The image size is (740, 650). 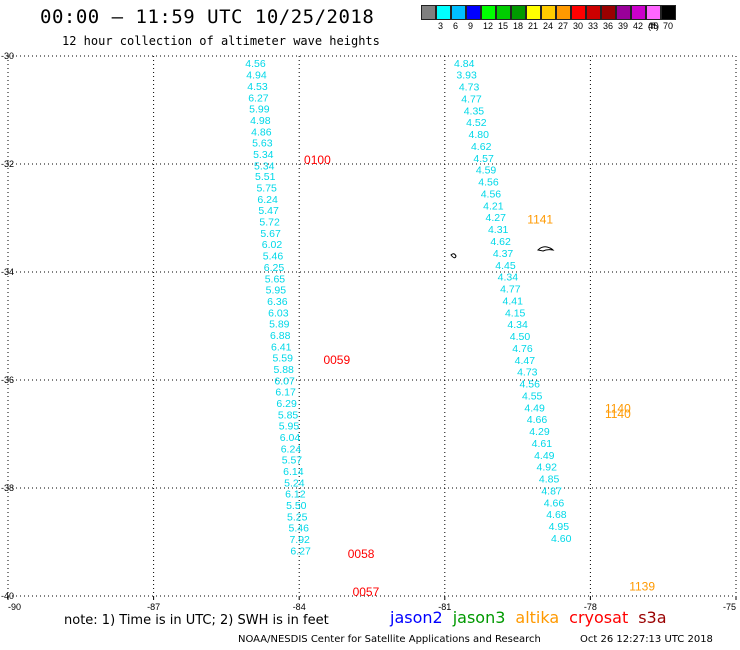 What do you see at coordinates (293, 472) in the screenshot?
I see `swh-value-cryosat: 6.14` at bounding box center [293, 472].